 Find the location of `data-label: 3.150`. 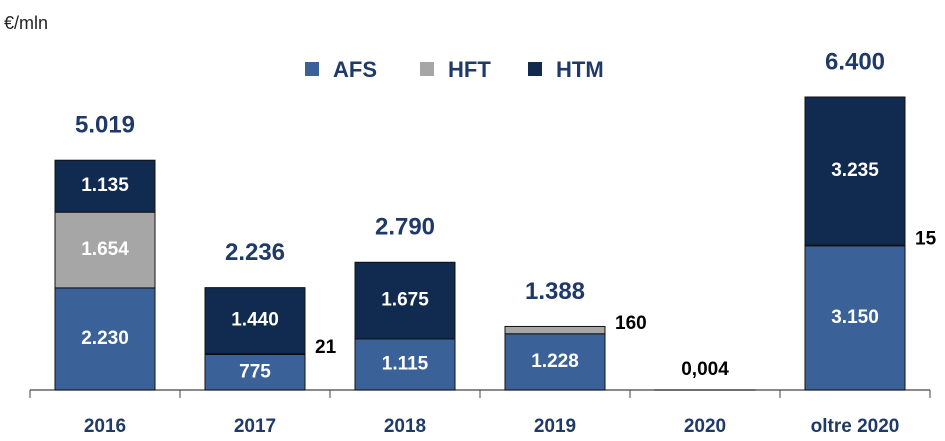

data-label: 3.150 is located at coordinates (855, 317).